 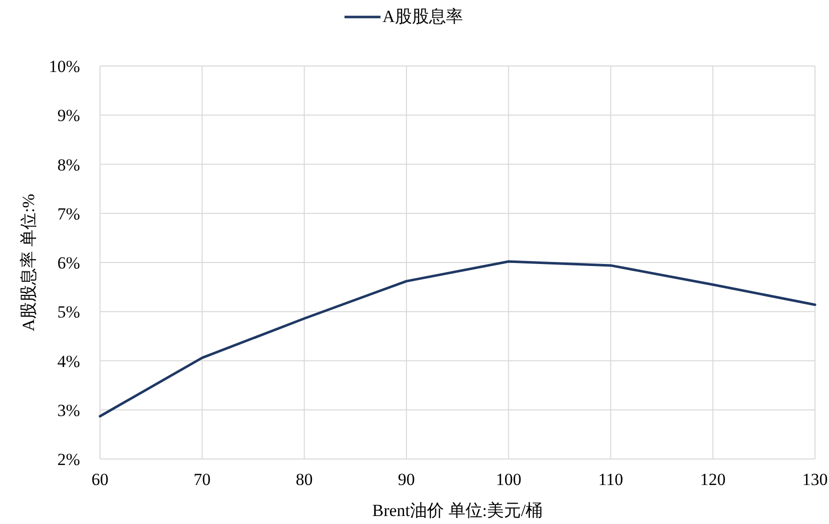 What do you see at coordinates (202, 479) in the screenshot?
I see `x-tick-label: 70` at bounding box center [202, 479].